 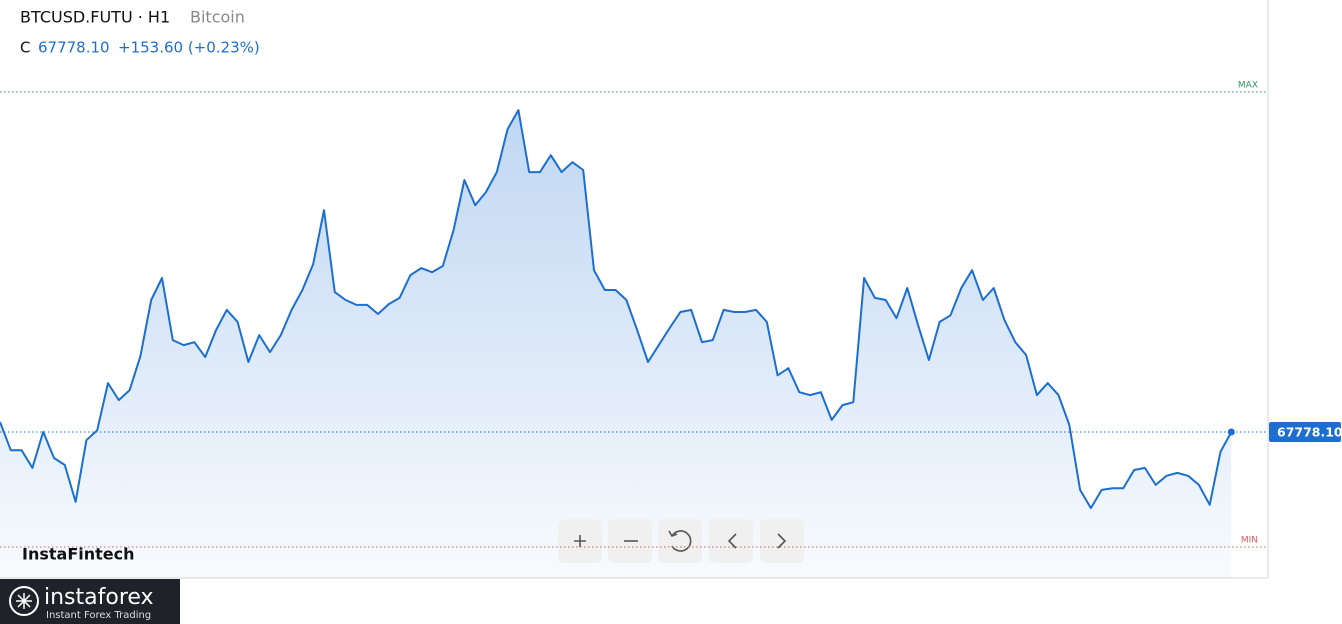 What do you see at coordinates (25, 48) in the screenshot?
I see `close-label: C` at bounding box center [25, 48].